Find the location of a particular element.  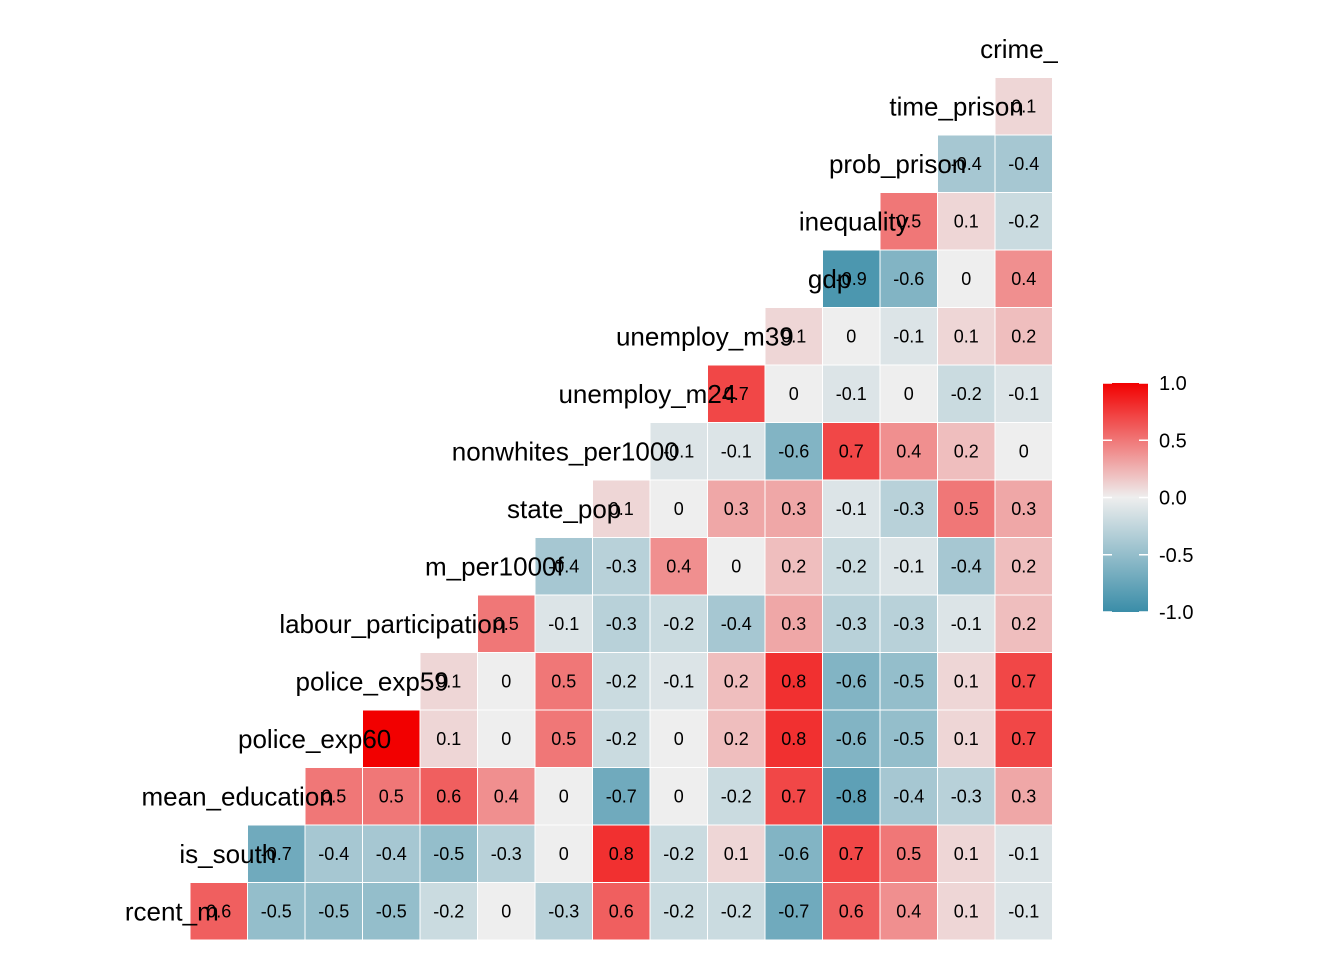

heatmap-cell-r4-c8 is located at coordinates (678, 681).